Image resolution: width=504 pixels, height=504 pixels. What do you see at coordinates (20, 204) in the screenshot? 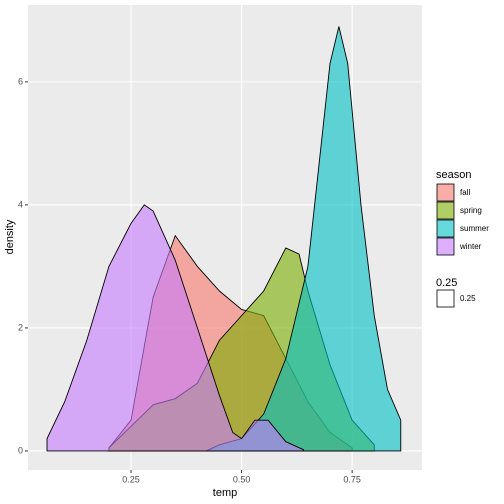
I see `y-tick-label: 4` at bounding box center [20, 204].